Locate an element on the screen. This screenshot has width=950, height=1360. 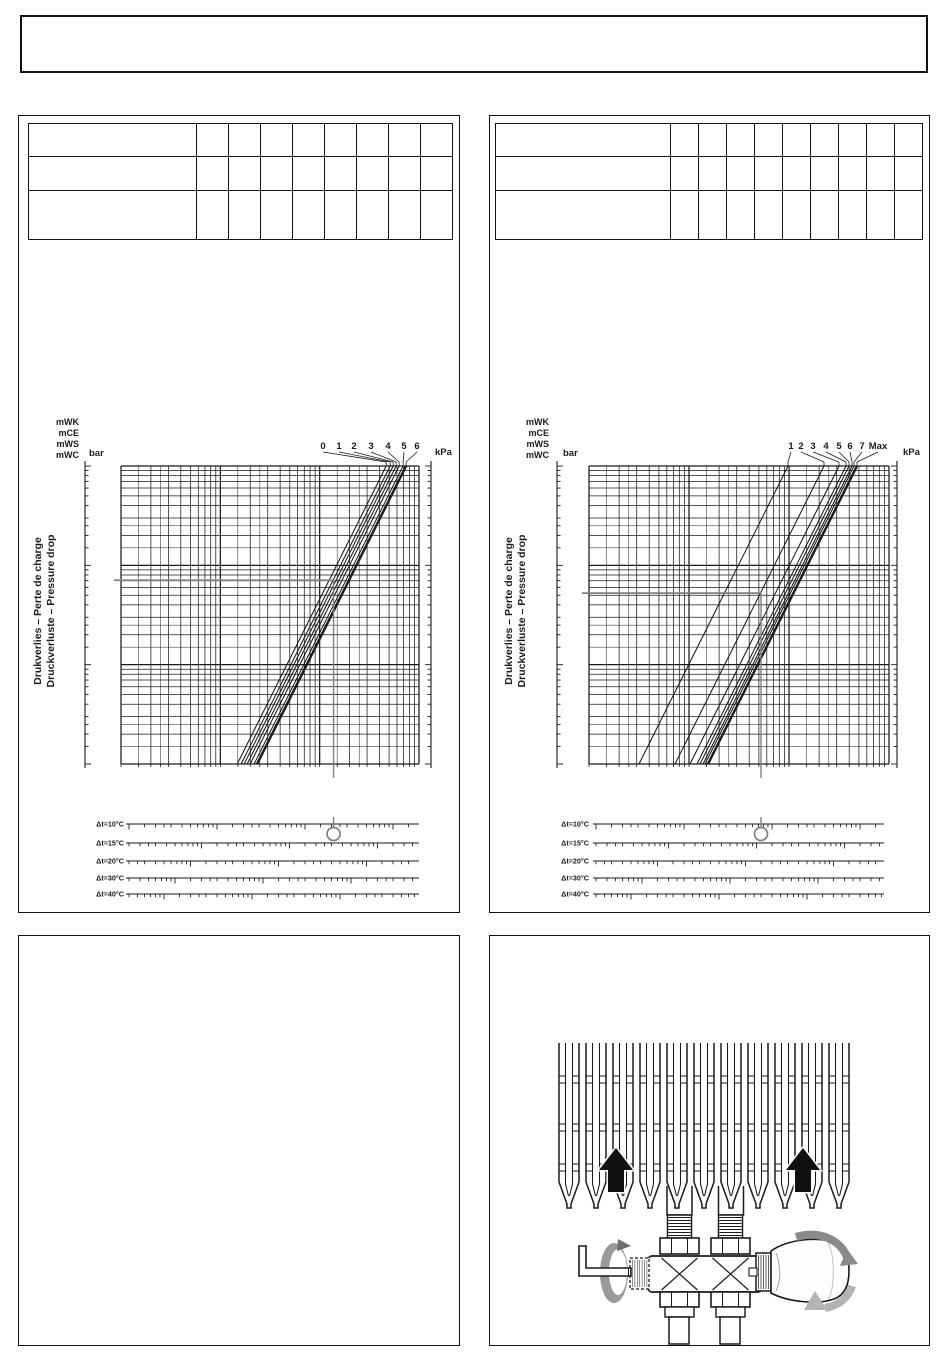
preset-curve-Max is located at coordinates (782, 615).